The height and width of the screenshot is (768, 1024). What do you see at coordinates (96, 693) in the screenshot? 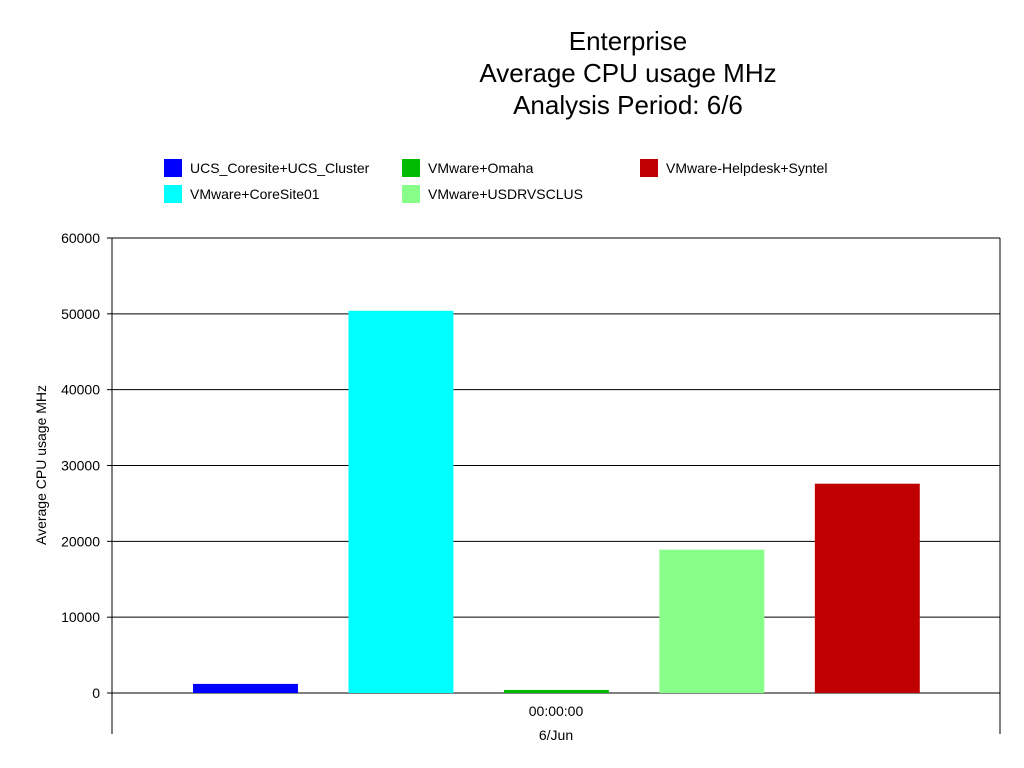
I see `y-tick-label: 0` at bounding box center [96, 693].